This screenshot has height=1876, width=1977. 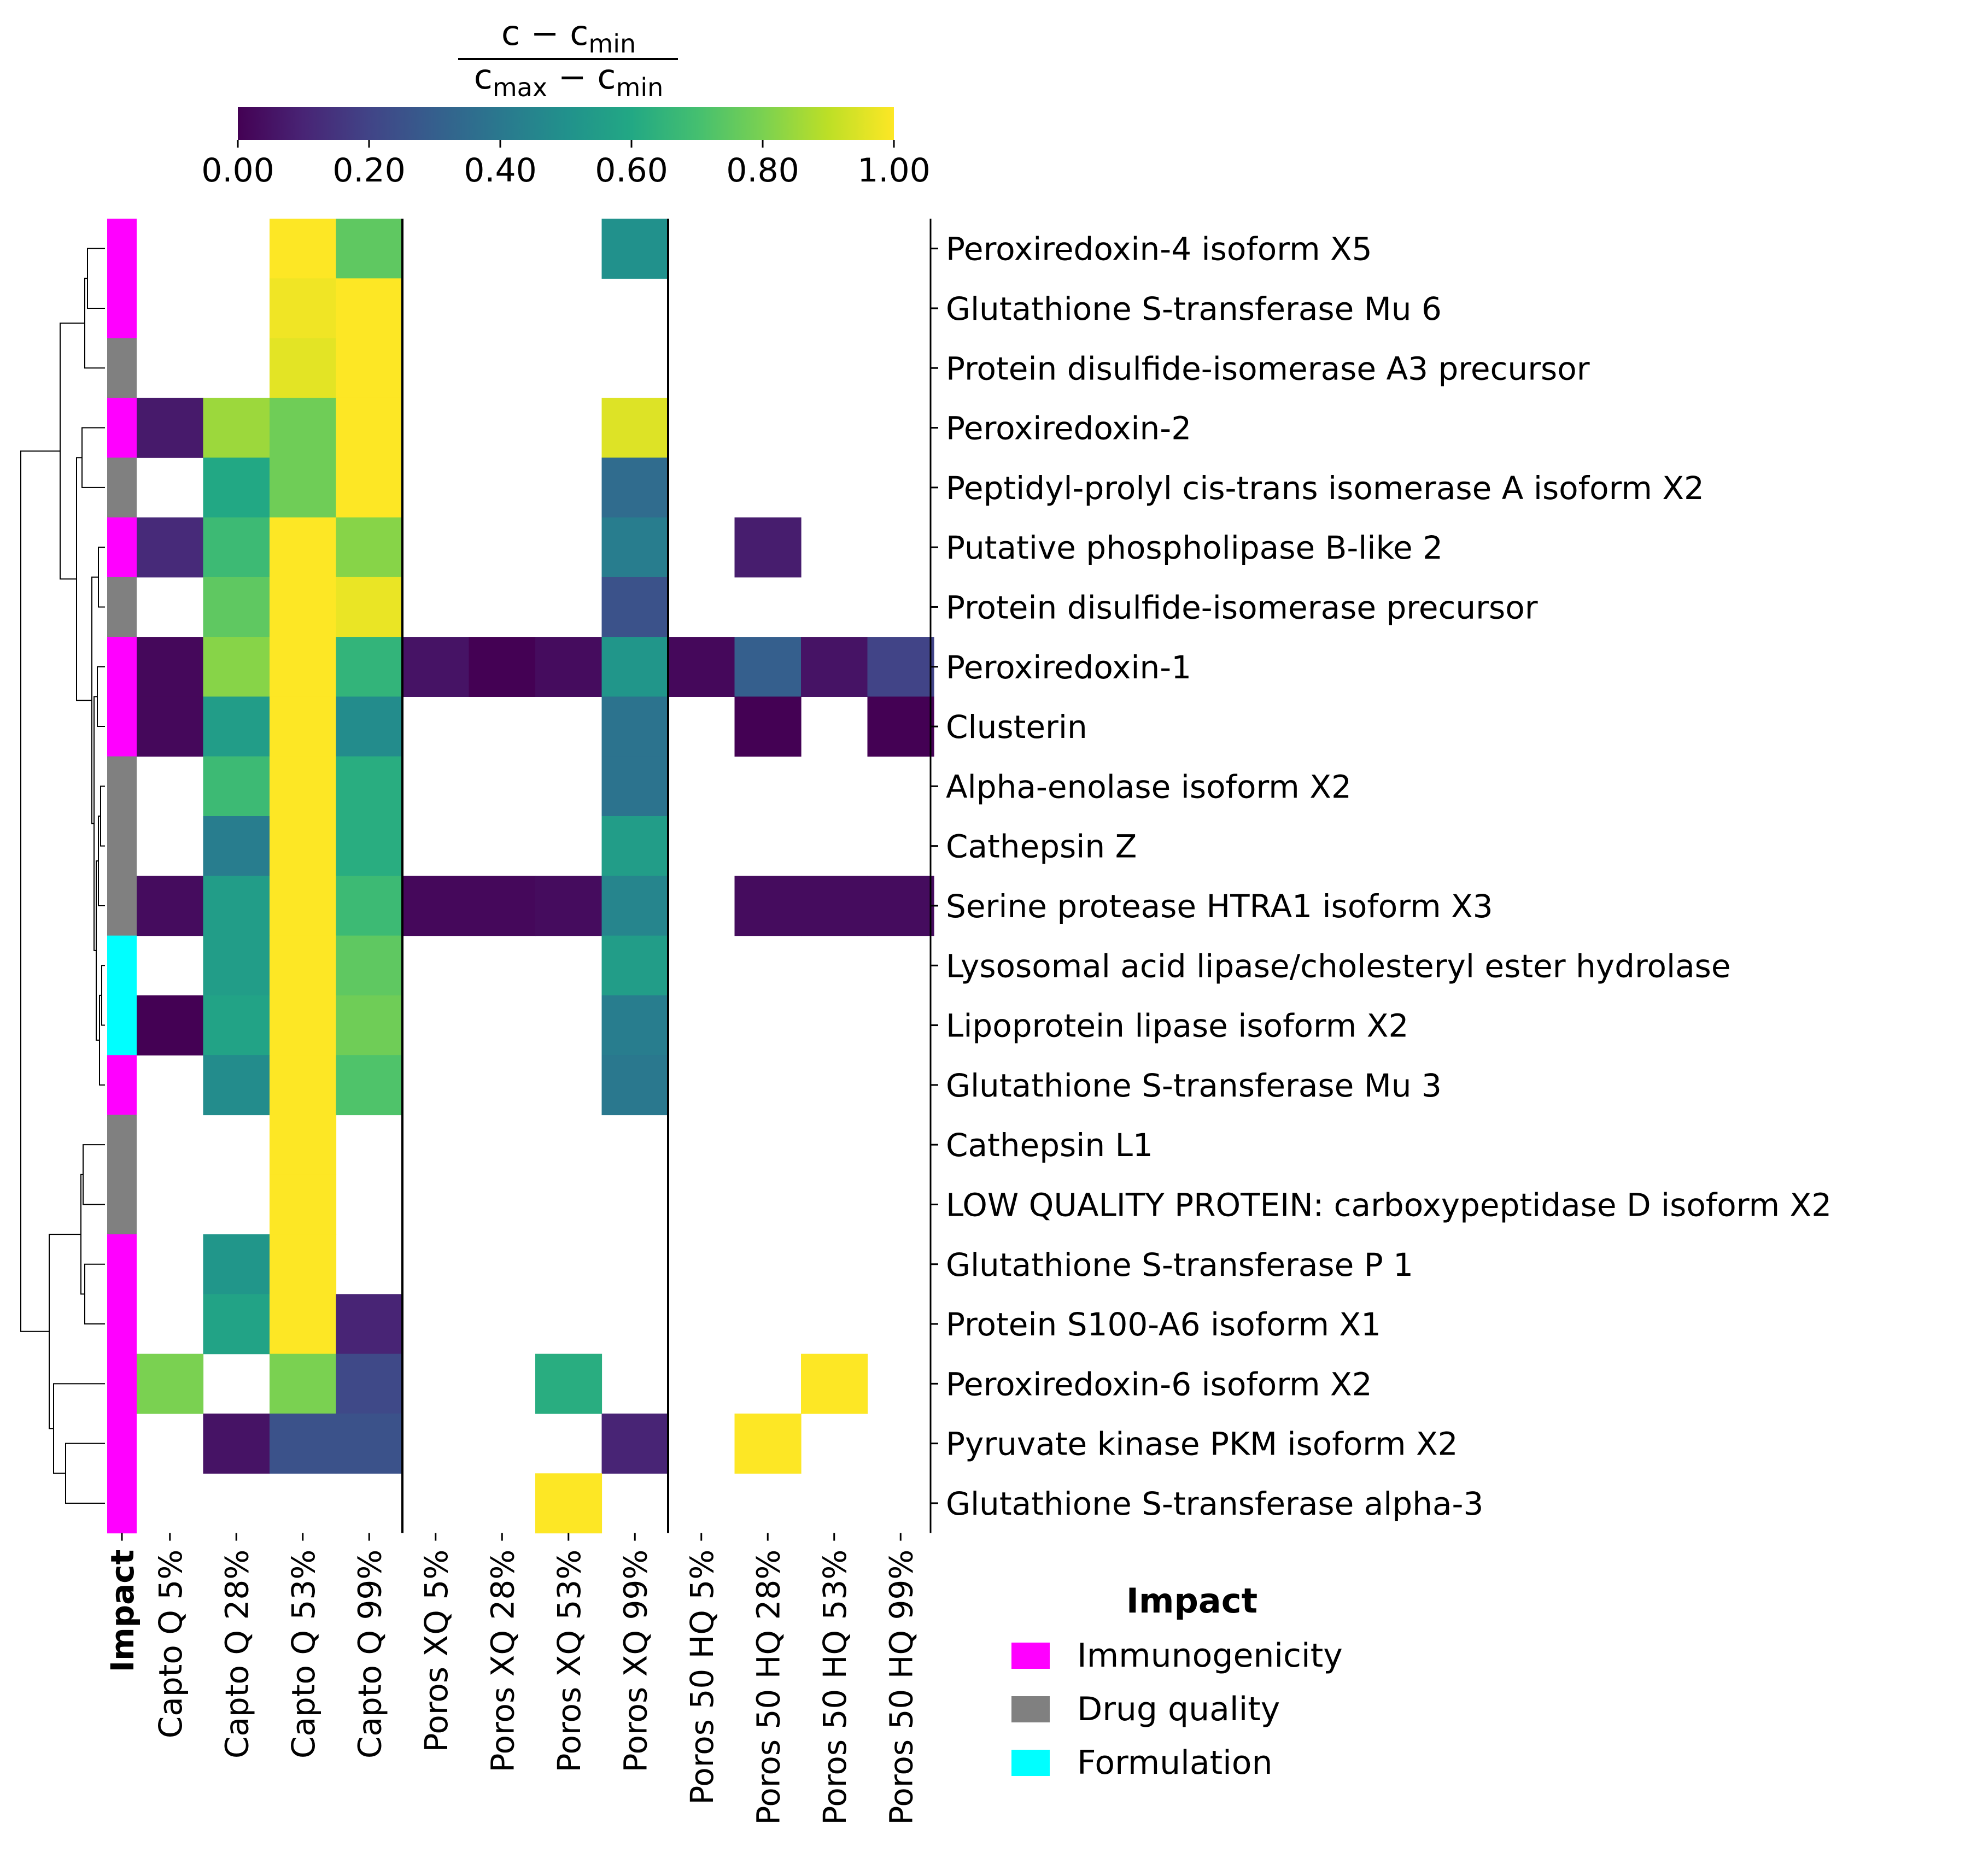 What do you see at coordinates (1179, 1264) in the screenshot?
I see `row-label: Glutathione S-transferase P 1` at bounding box center [1179, 1264].